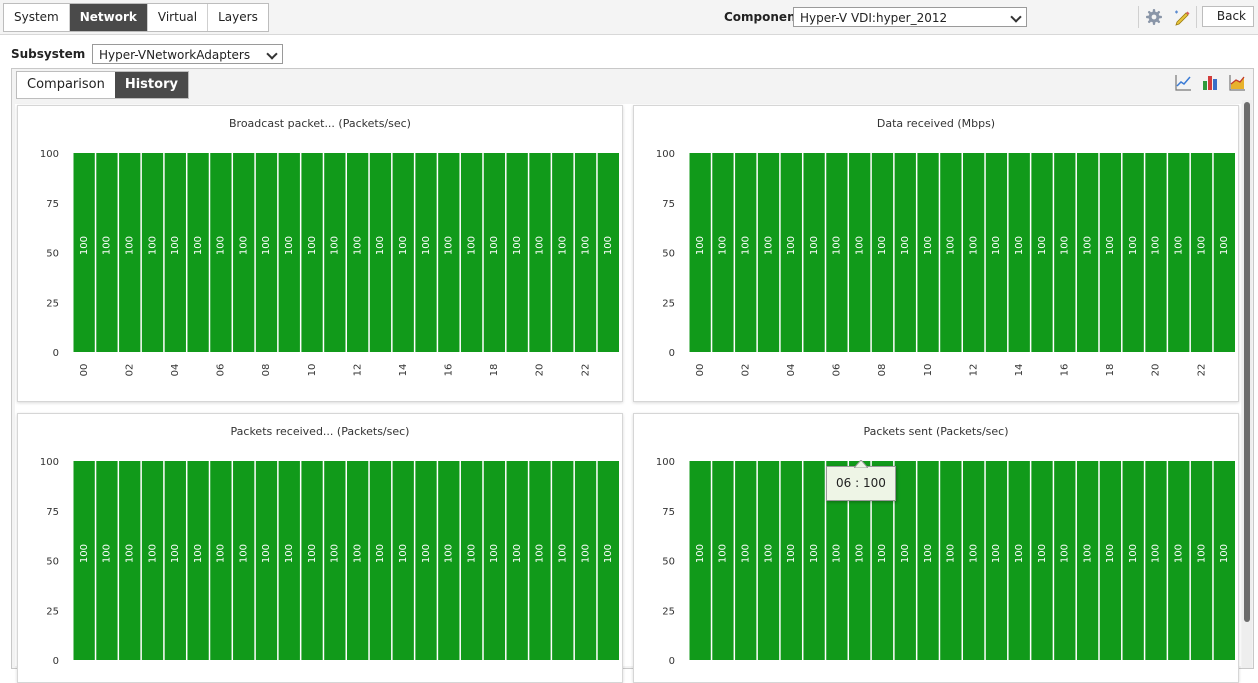  What do you see at coordinates (1182, 17) in the screenshot?
I see `pencil-icon` at bounding box center [1182, 17].